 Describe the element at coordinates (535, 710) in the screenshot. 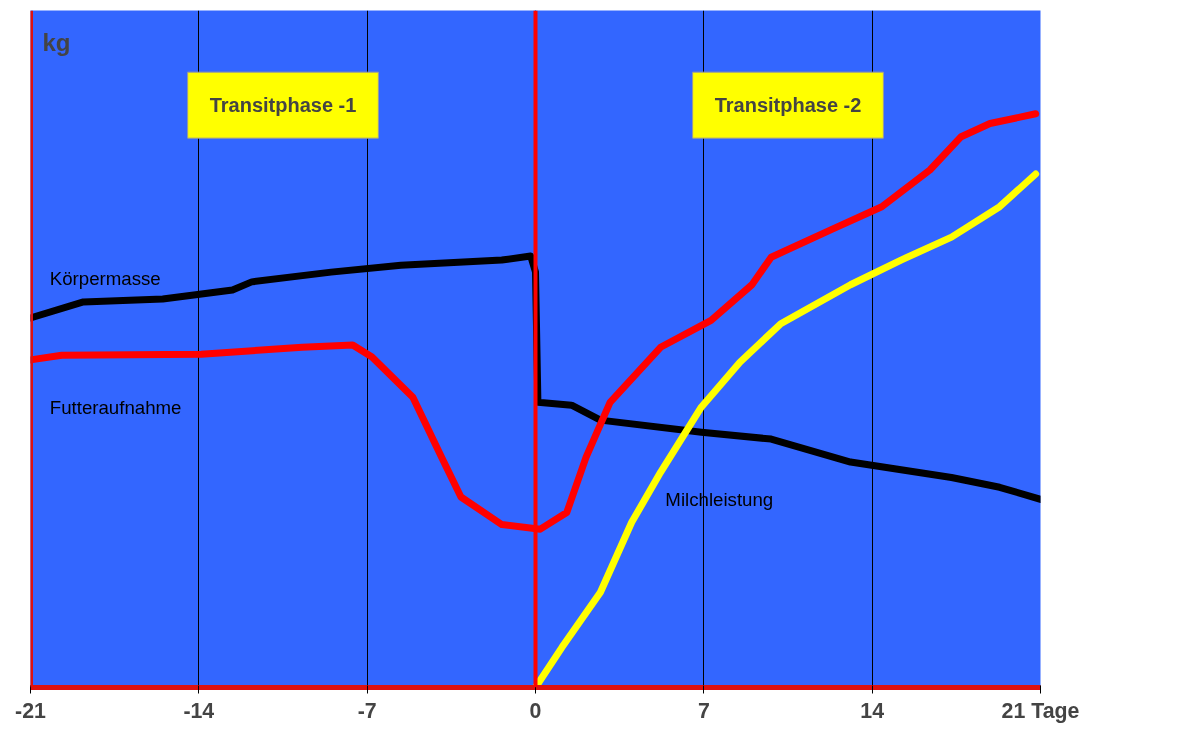

I see `x-tick-label: 0` at that location.